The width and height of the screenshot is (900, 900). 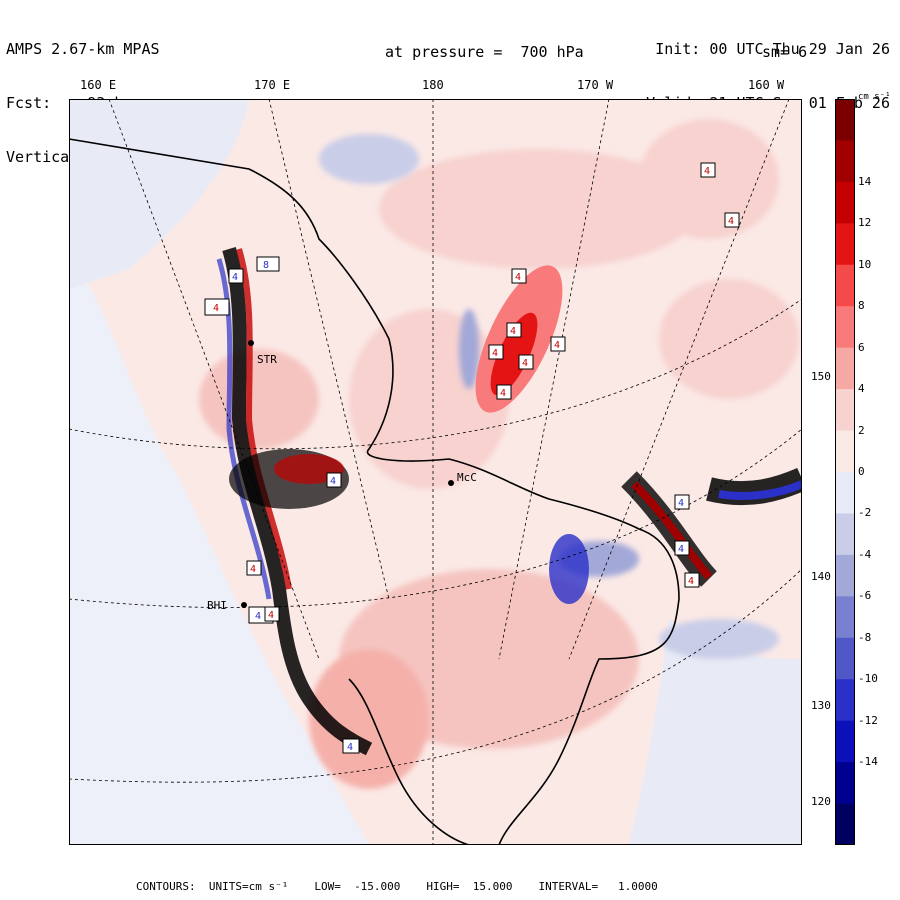 What do you see at coordinates (861, 306) in the screenshot?
I see `colorbar-tick-label: 8` at bounding box center [861, 306].